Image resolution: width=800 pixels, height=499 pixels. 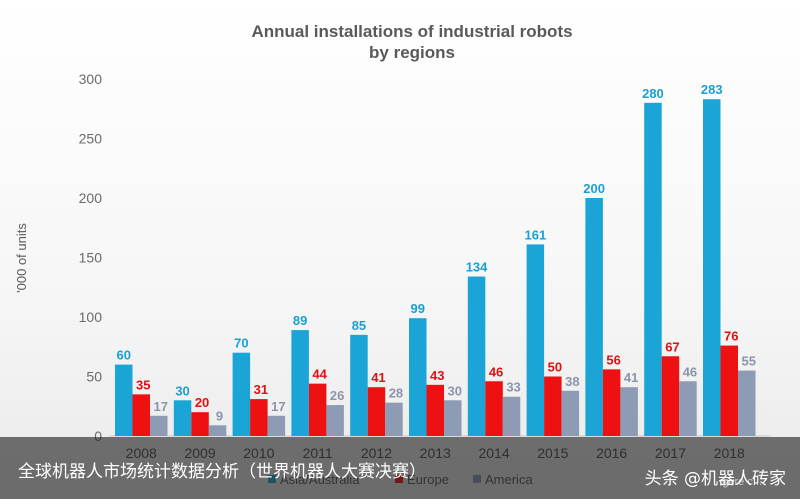 I want to click on data-label: 134, so click(x=477, y=267).